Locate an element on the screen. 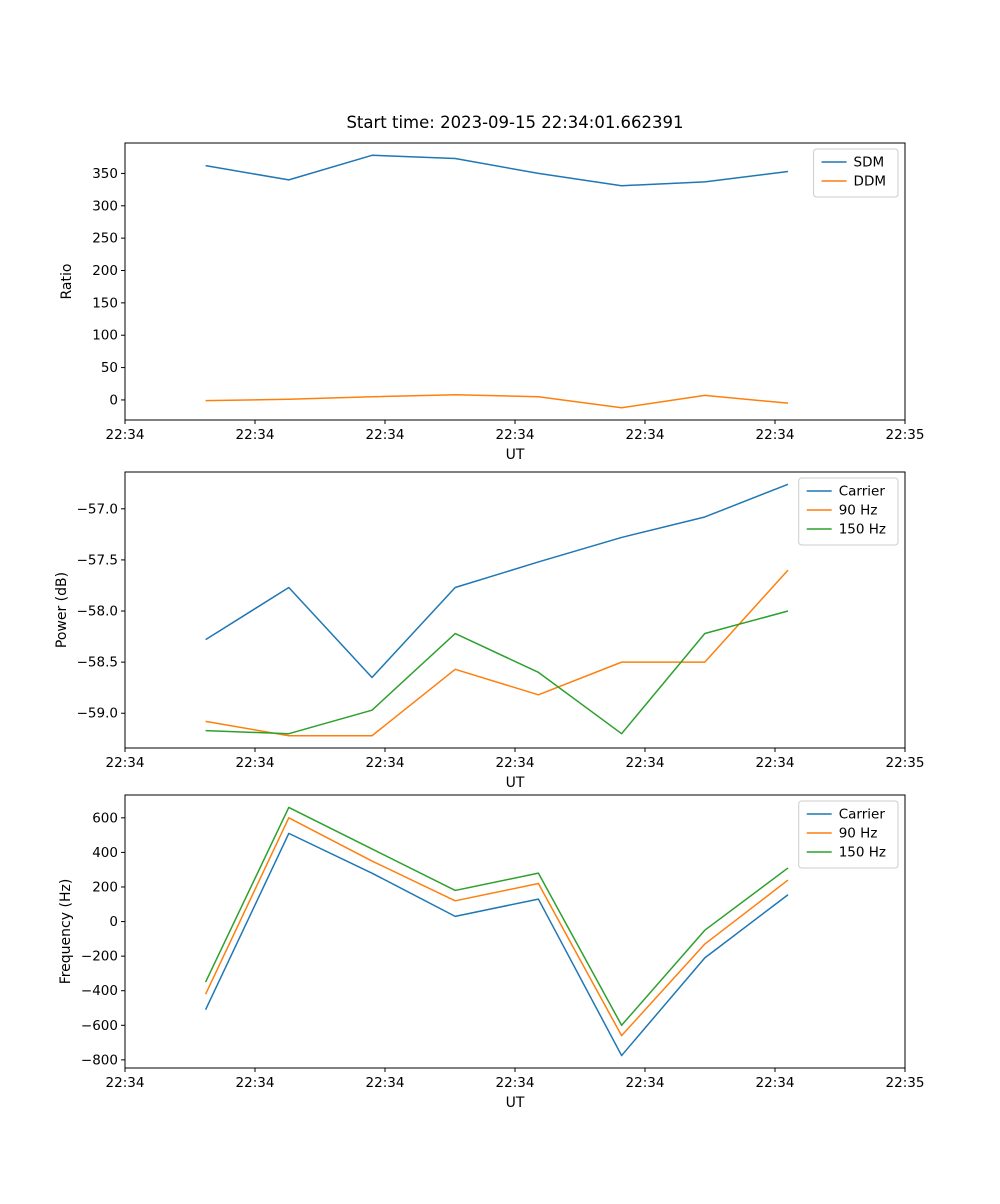  legend: SDM DDM is located at coordinates (856, 173).